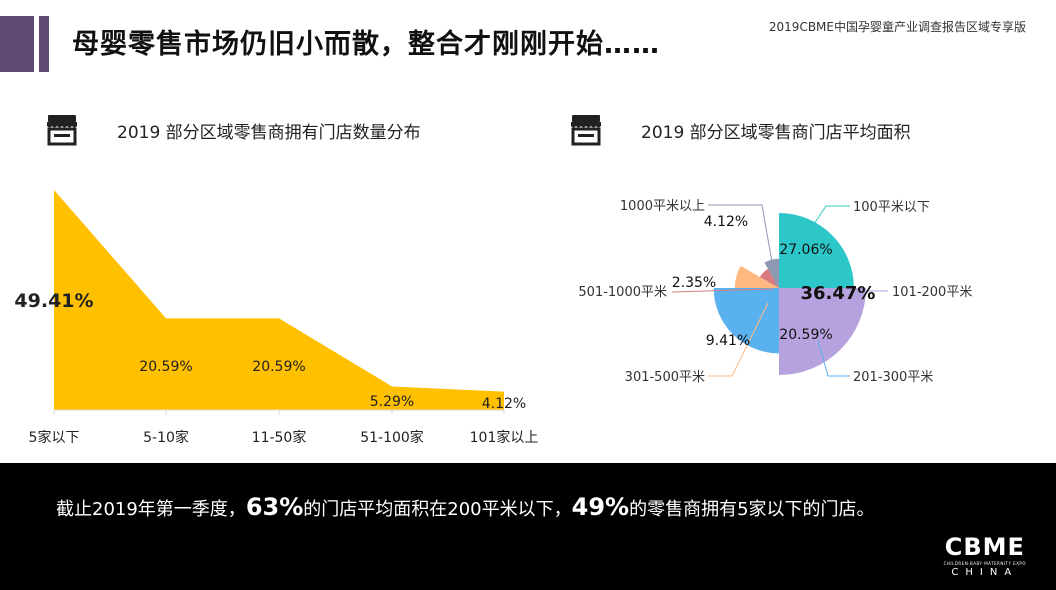  I want to click on data-label: 4.12%, so click(504, 404).